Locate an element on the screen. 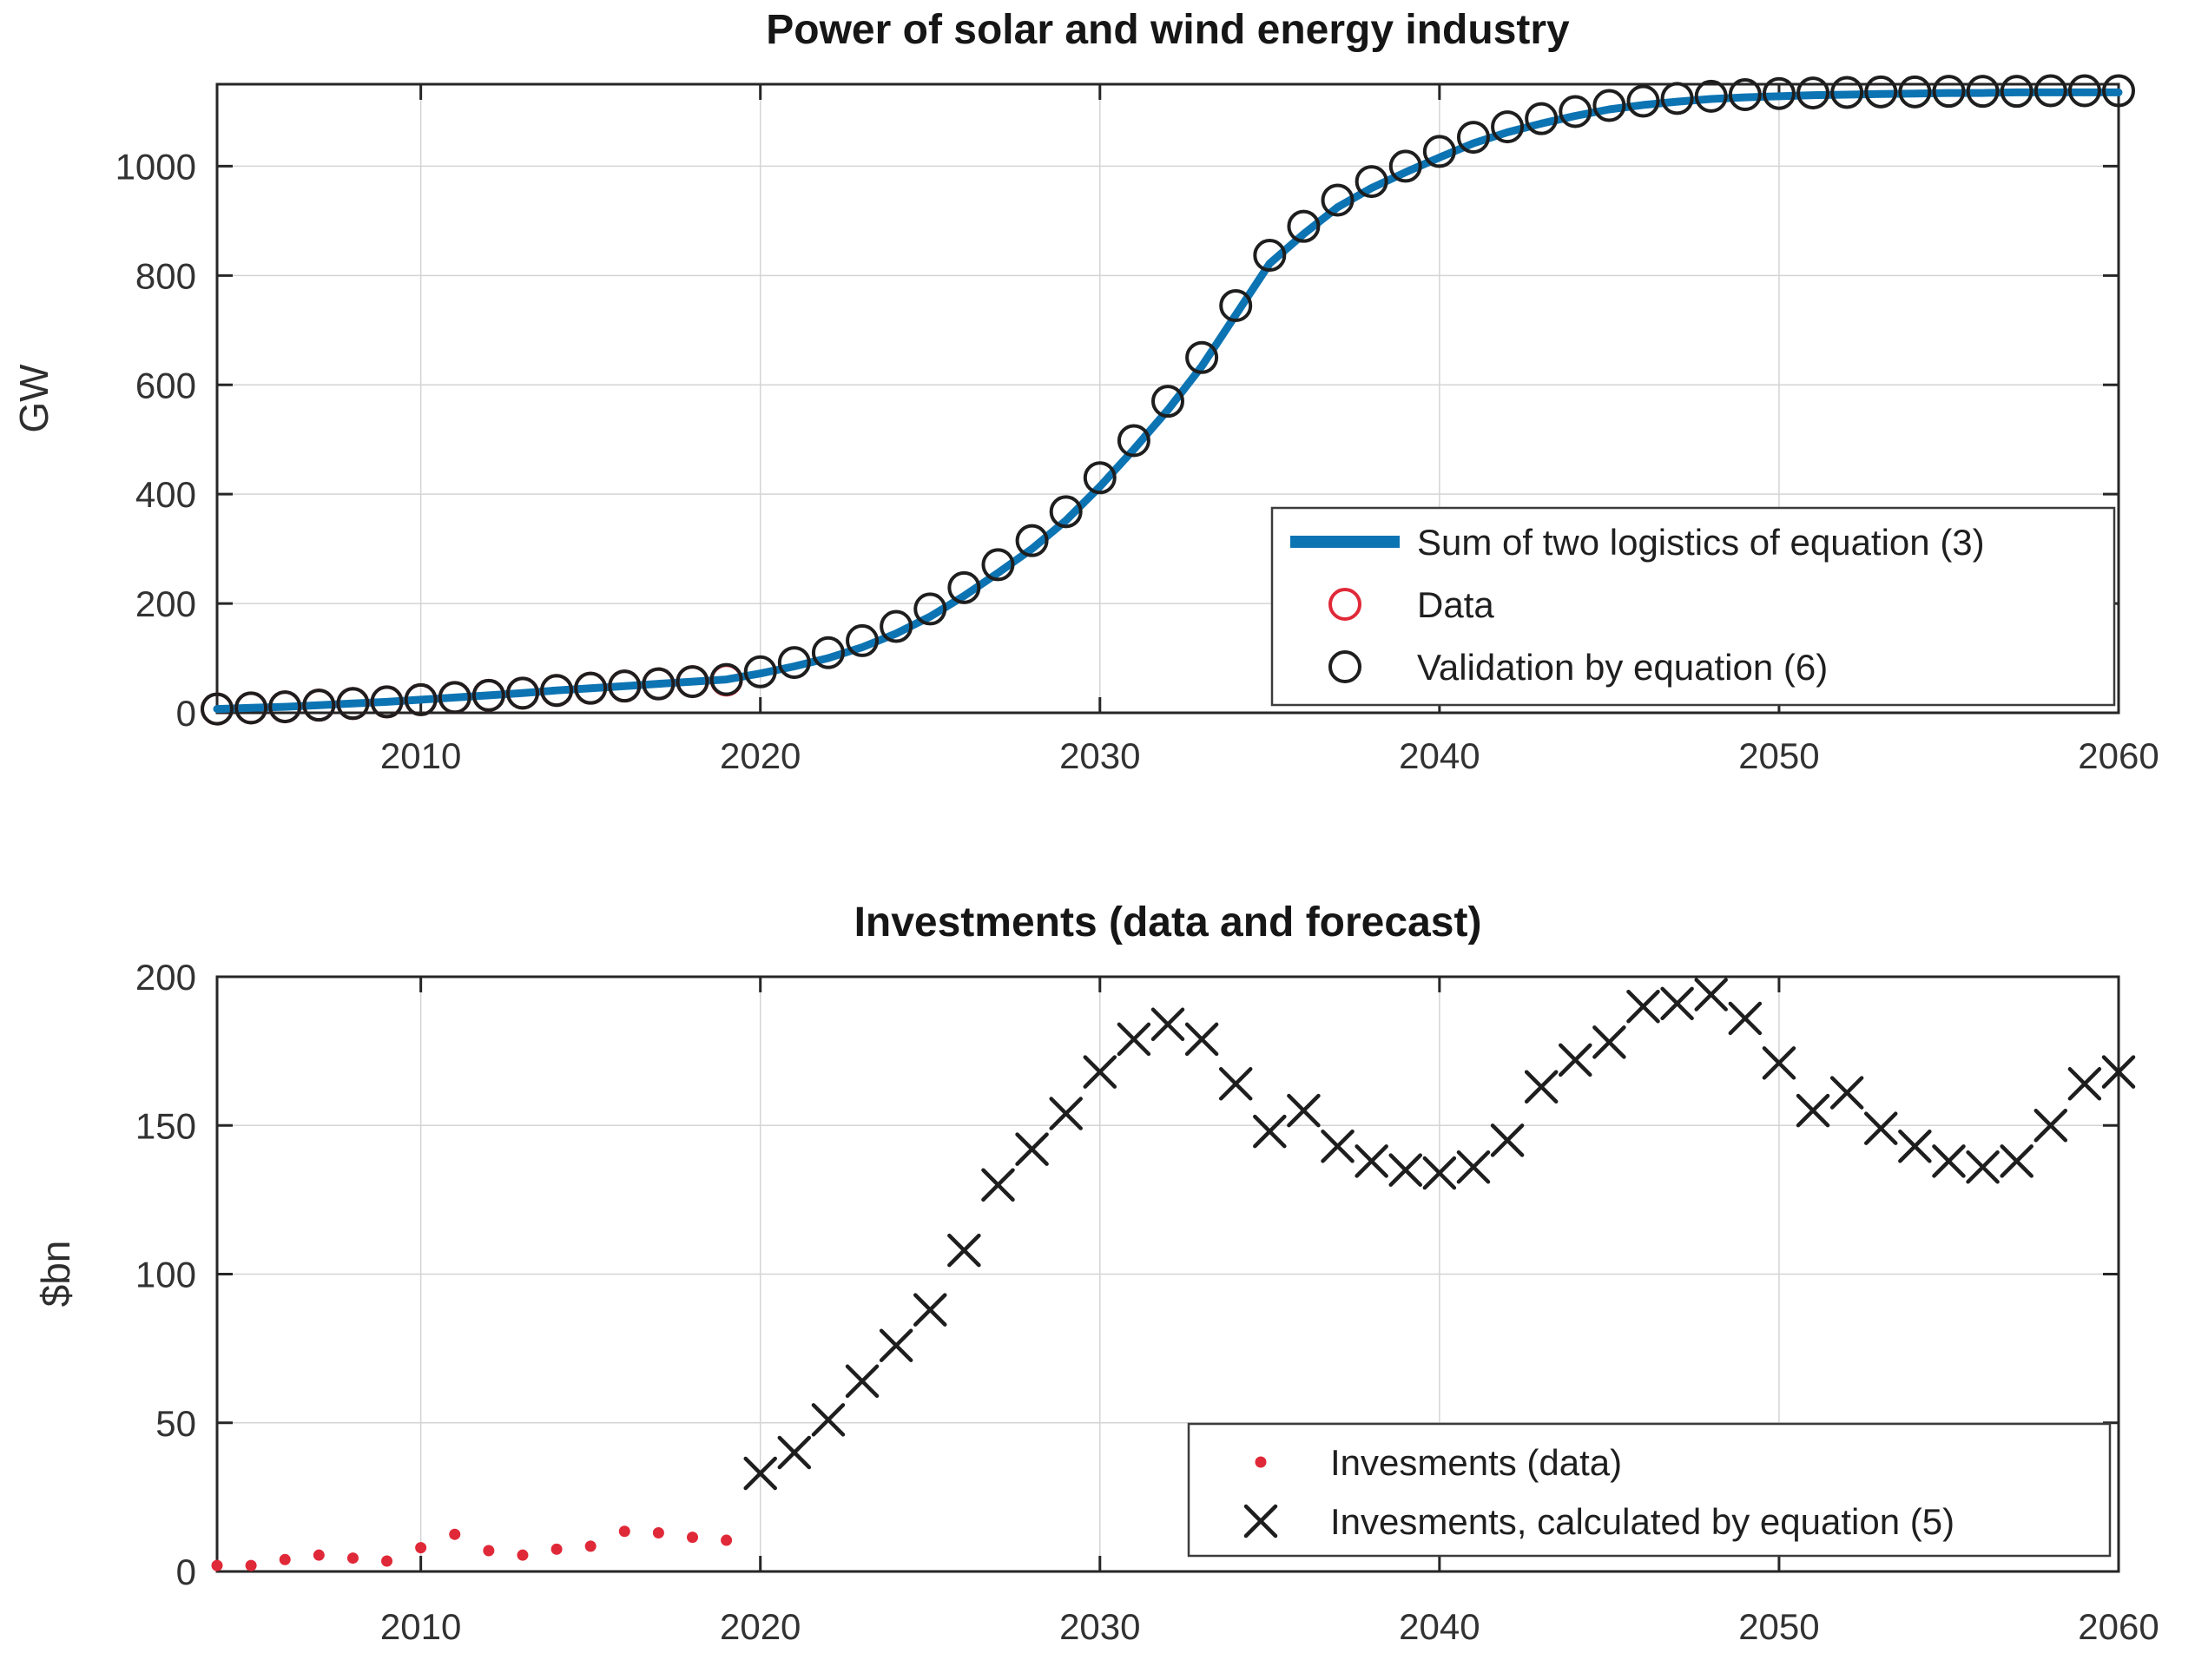 This screenshot has height=1680, width=2195. y-tick-label: 100 is located at coordinates (166, 1275).